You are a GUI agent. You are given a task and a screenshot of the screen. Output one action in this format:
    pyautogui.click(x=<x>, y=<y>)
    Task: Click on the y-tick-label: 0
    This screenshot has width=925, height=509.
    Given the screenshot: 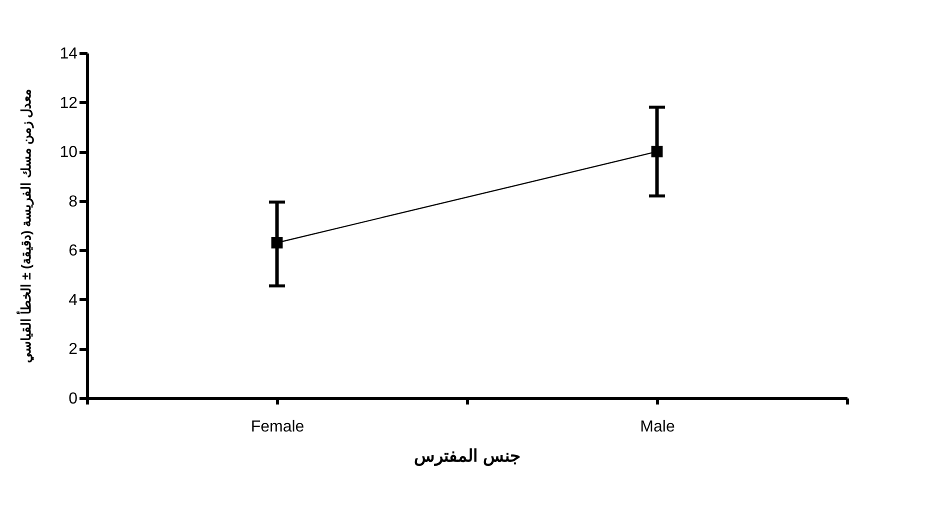 What is the action you would take?
    pyautogui.click(x=73, y=399)
    